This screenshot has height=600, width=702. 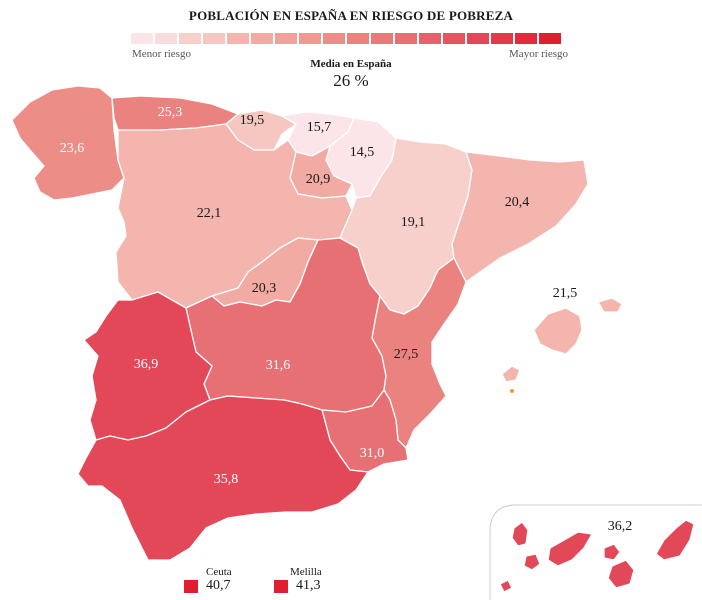 What do you see at coordinates (413, 222) in the screenshot?
I see `label-aragon: 19,1` at bounding box center [413, 222].